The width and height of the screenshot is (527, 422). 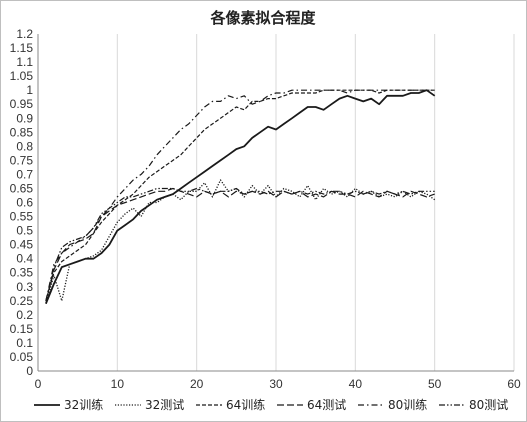 What do you see at coordinates (22, 76) in the screenshot?
I see `y-tick-label: 1.05` at bounding box center [22, 76].